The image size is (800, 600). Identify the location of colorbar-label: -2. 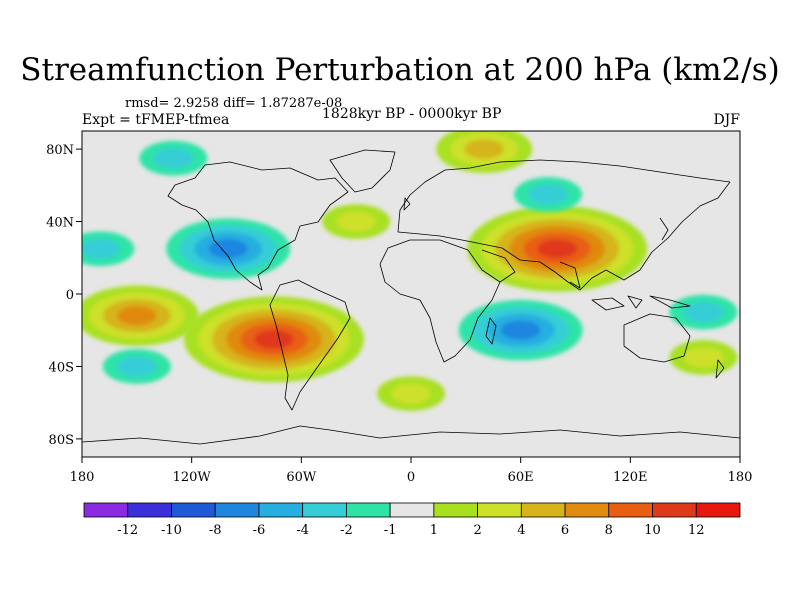
(346, 530).